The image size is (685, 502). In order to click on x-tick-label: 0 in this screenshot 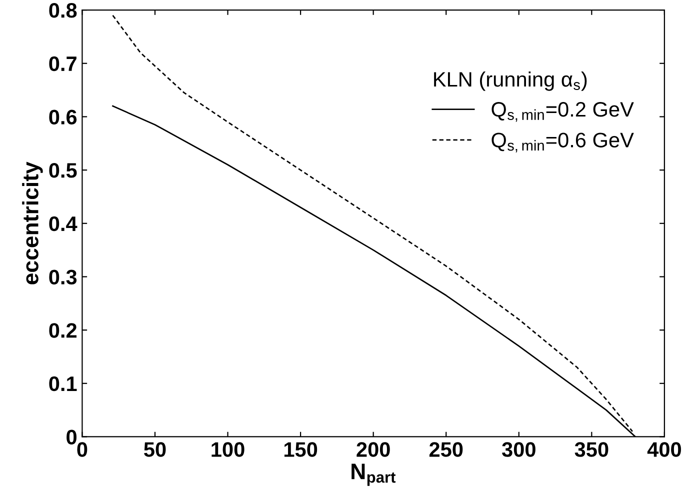, I will do `click(82, 449)`.